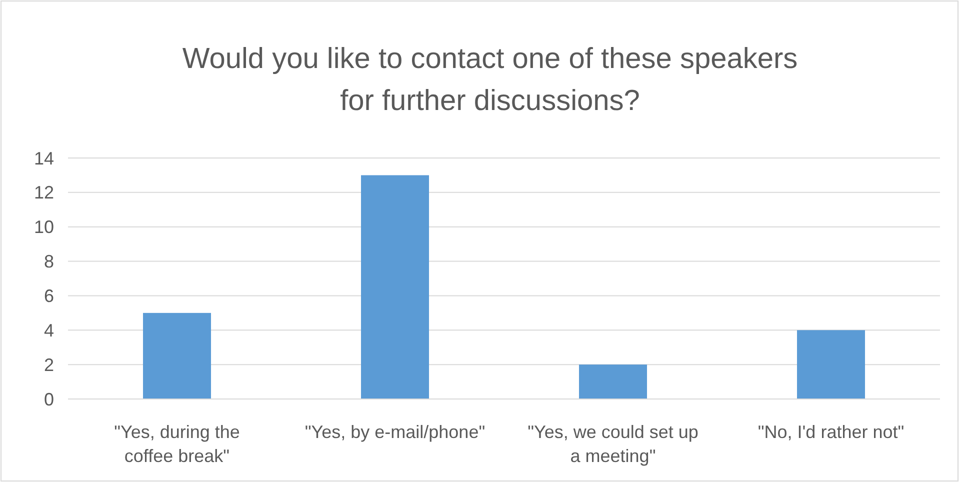 Image resolution: width=959 pixels, height=482 pixels. I want to click on chart-title: Would you like to contact one of these speakers for further discussions?, so click(490, 80).